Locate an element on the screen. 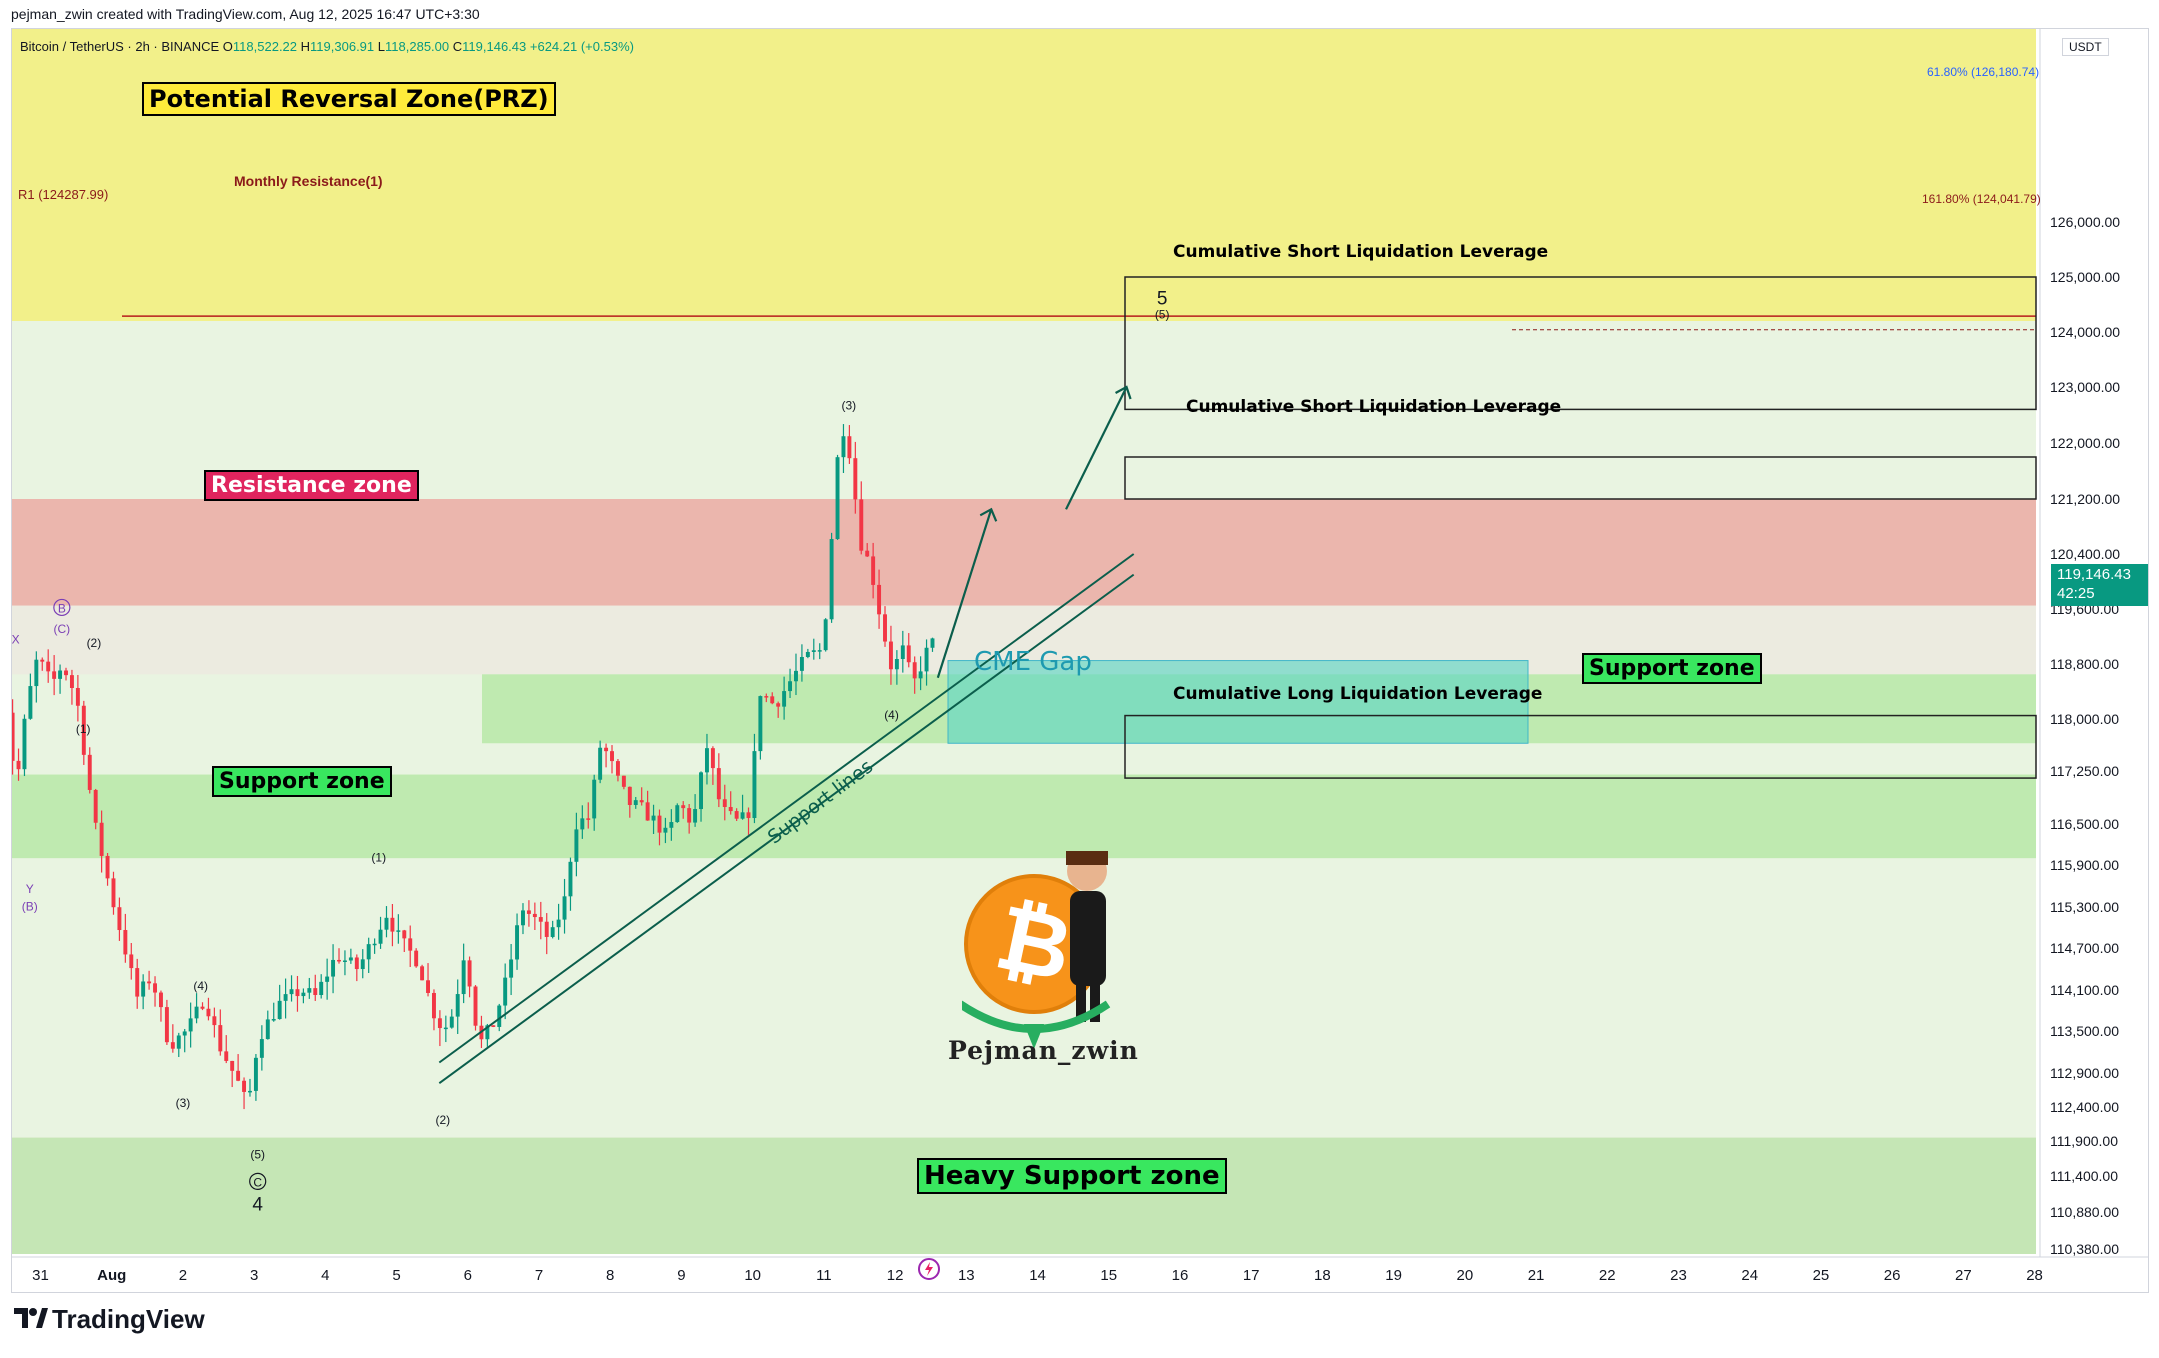  time-tick-label: 19 is located at coordinates (1393, 1275).